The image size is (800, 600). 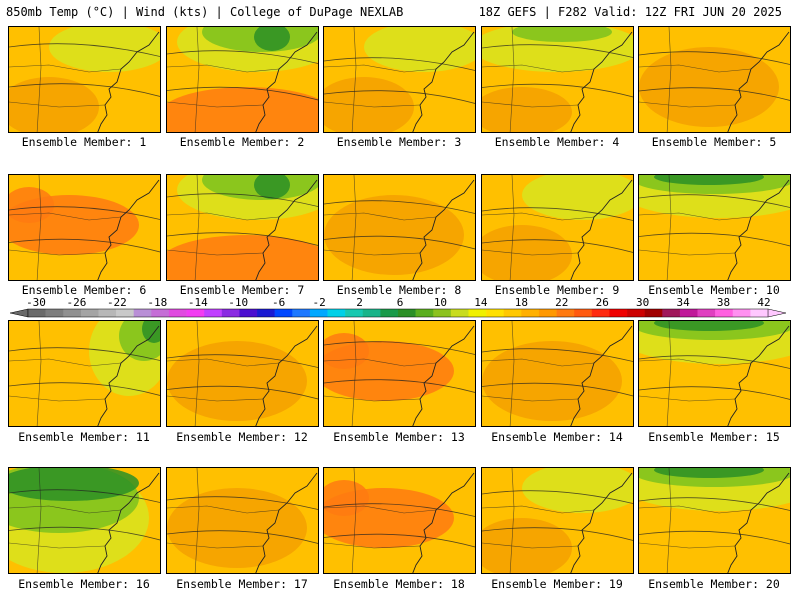 What do you see at coordinates (683, 302) in the screenshot?
I see `colorbar-tick-label: 34` at bounding box center [683, 302].